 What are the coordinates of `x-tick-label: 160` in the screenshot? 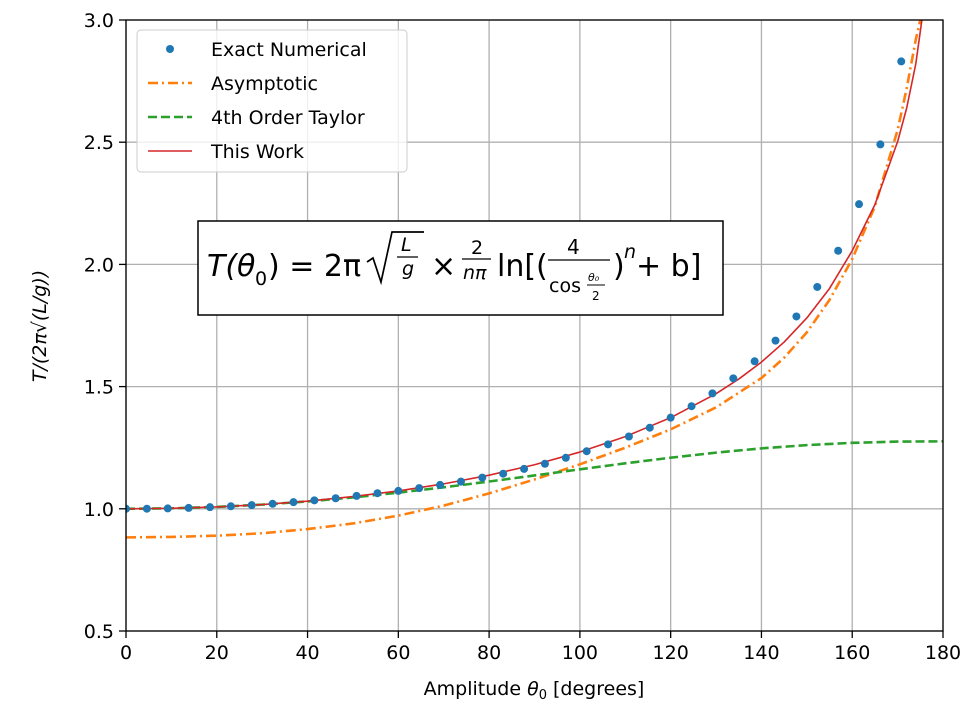 It's located at (852, 653).